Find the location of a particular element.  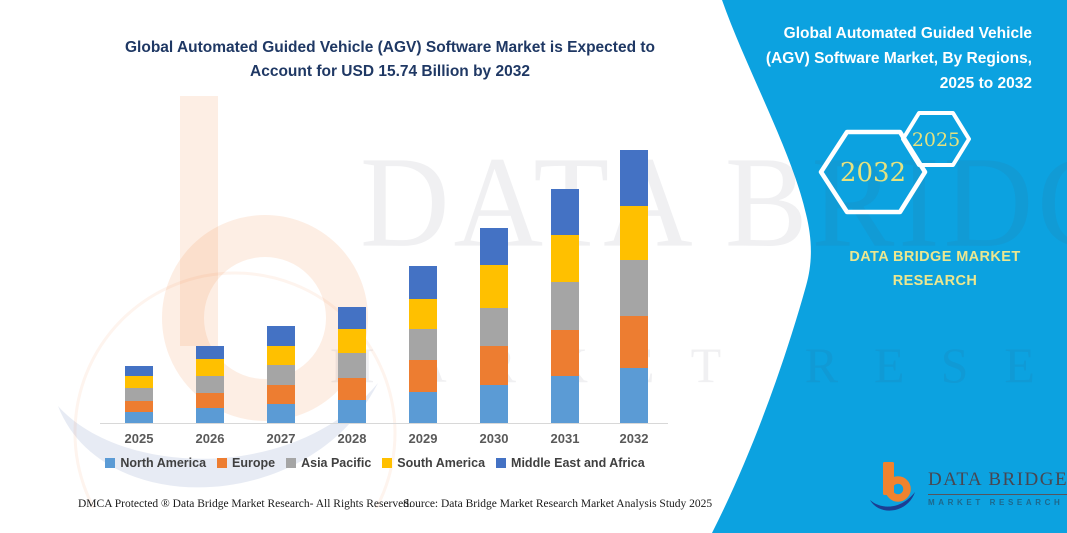

panel-brand-line-1: DATA BRIDGE MARKET is located at coordinates (935, 257).